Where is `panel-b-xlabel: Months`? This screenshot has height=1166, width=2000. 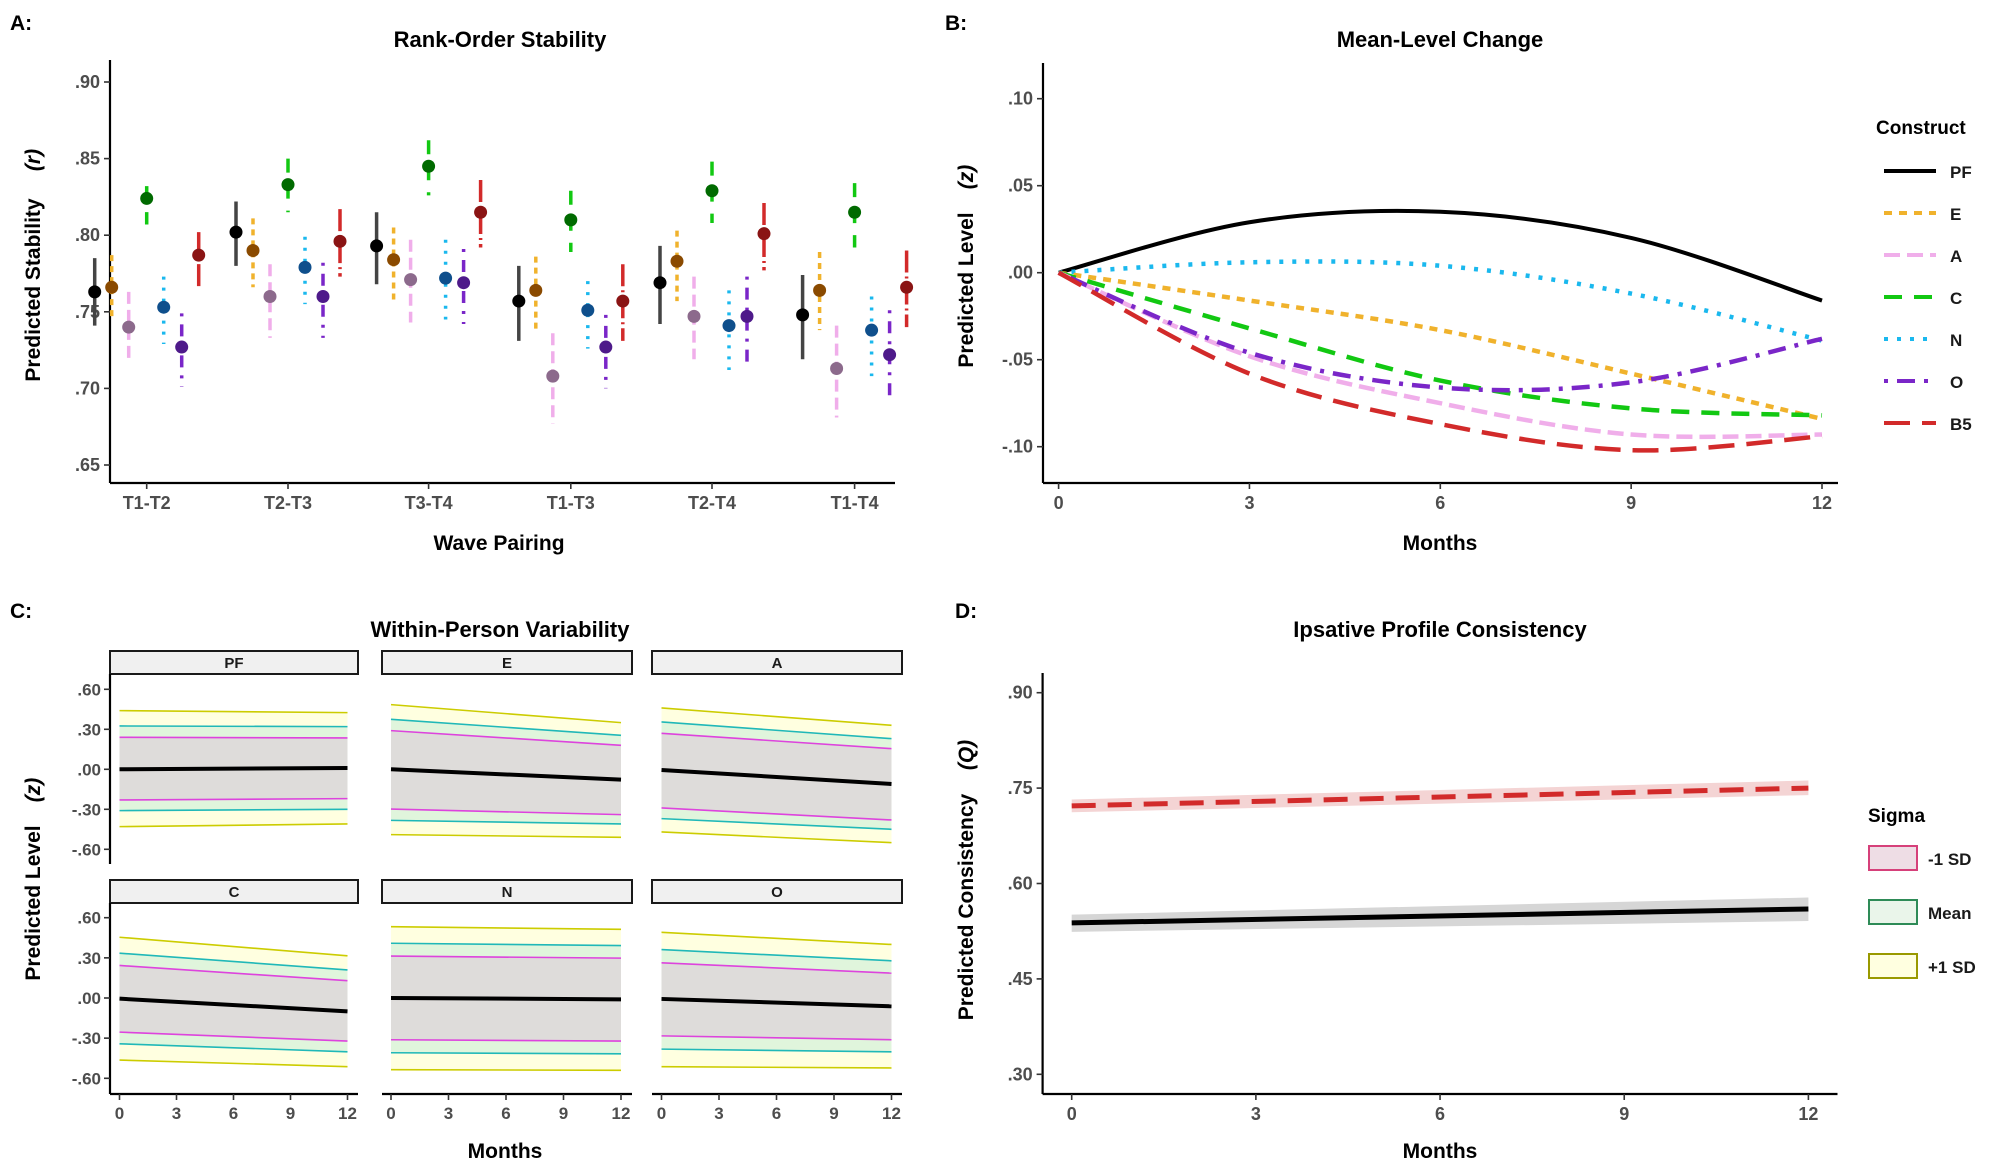 panel-b-xlabel: Months is located at coordinates (1440, 543).